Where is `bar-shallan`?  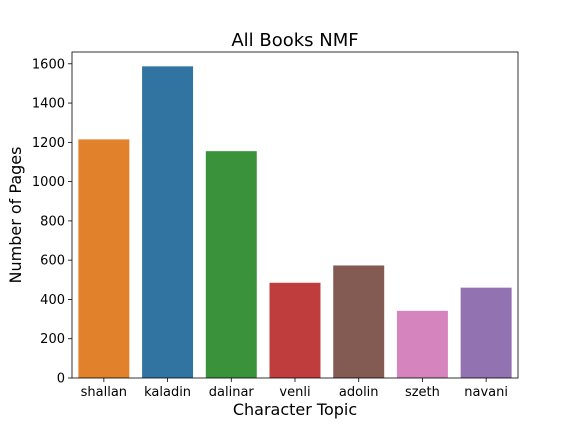 bar-shallan is located at coordinates (104, 258).